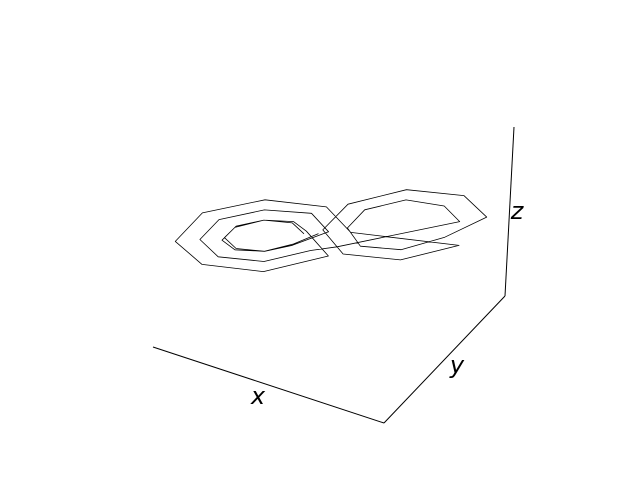  I want to click on z-axis-label: z, so click(517, 211).